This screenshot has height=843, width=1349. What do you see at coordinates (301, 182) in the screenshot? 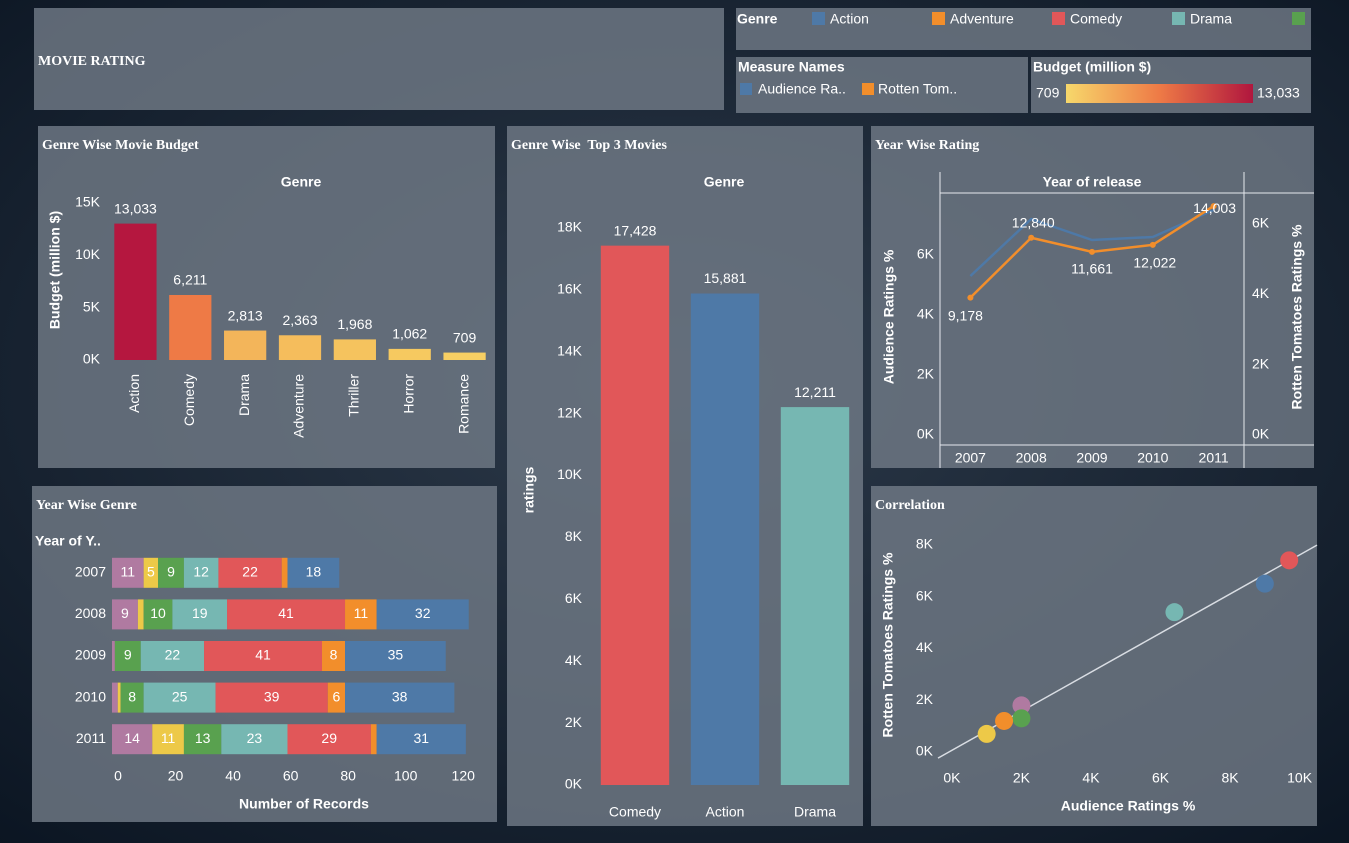
I see `axis-title: Genre` at bounding box center [301, 182].